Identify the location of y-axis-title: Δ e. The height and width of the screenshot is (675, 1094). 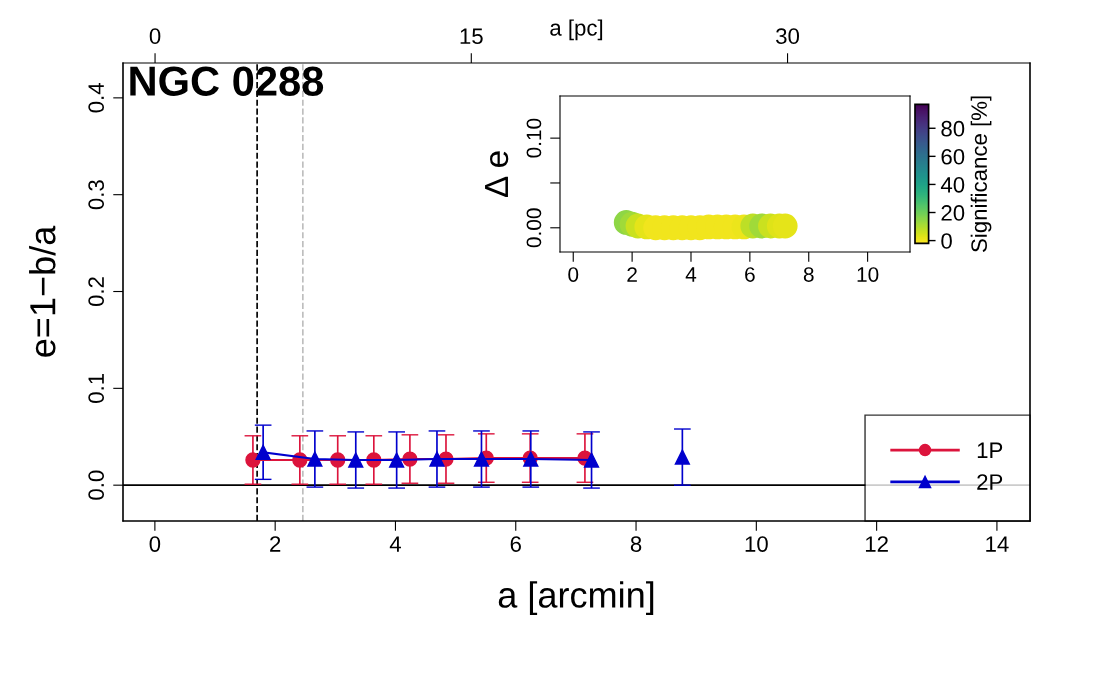
(497, 174).